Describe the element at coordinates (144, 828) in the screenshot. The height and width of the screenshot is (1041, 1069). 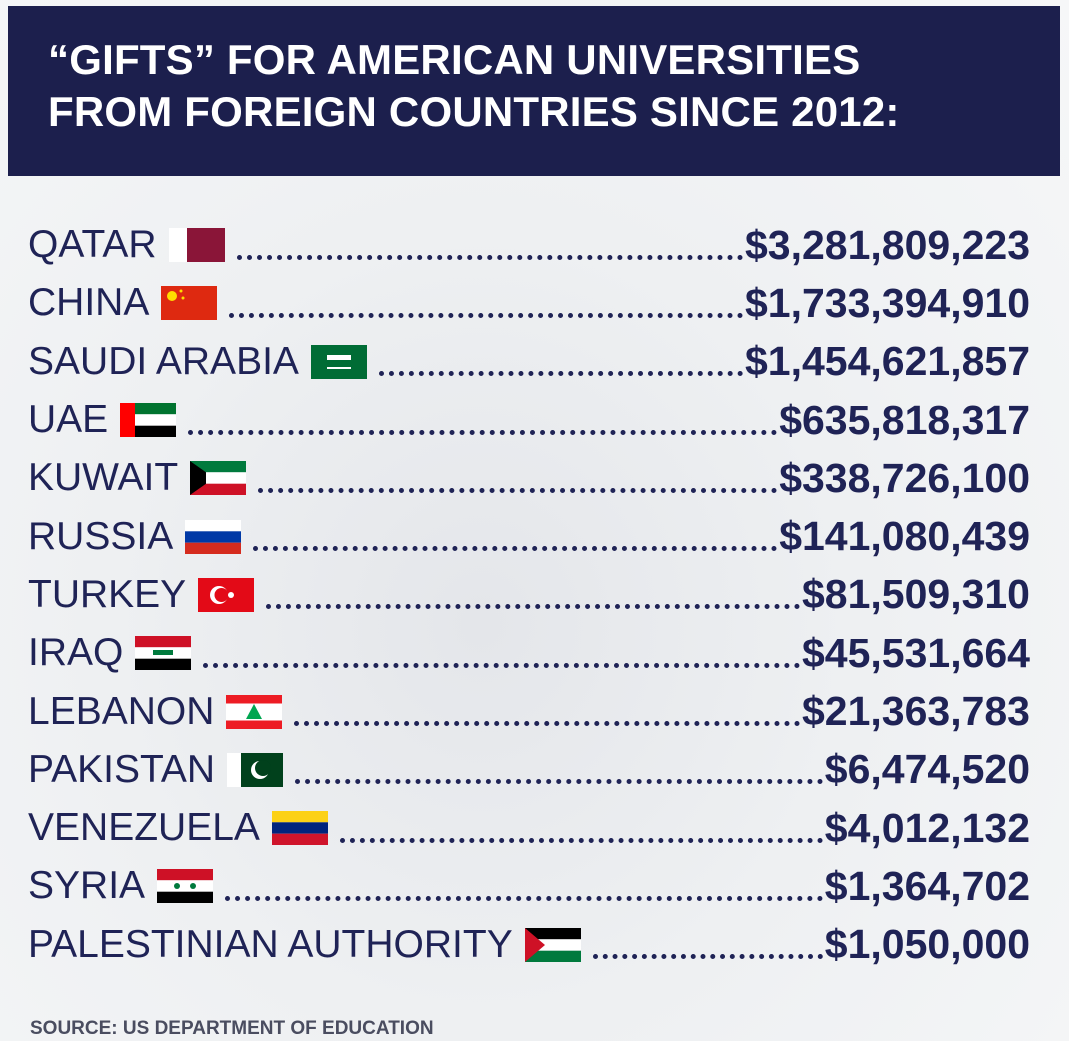
I see `country: VENEZUELA` at that location.